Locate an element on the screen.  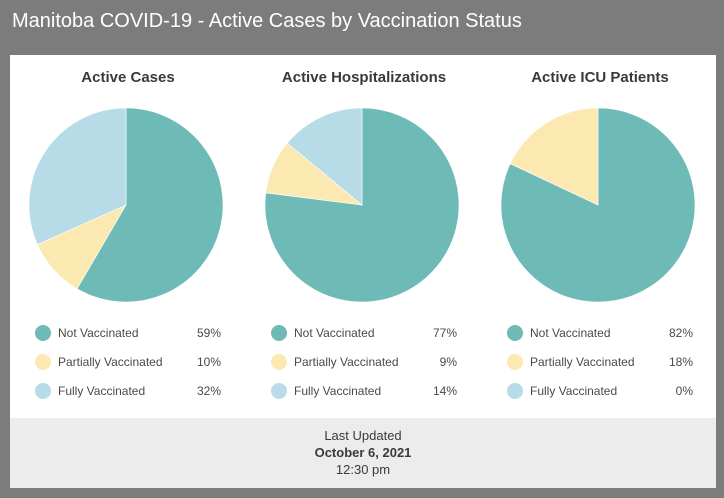
last-updated-label: Last Updated is located at coordinates (363, 435).